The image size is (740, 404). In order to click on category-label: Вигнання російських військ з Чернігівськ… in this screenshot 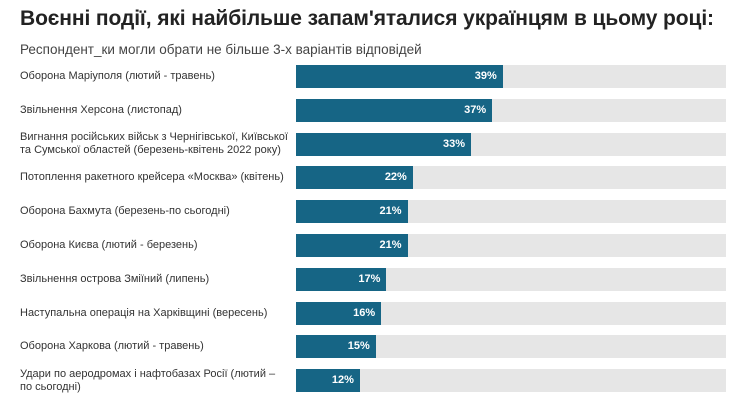, I will do `click(154, 144)`.